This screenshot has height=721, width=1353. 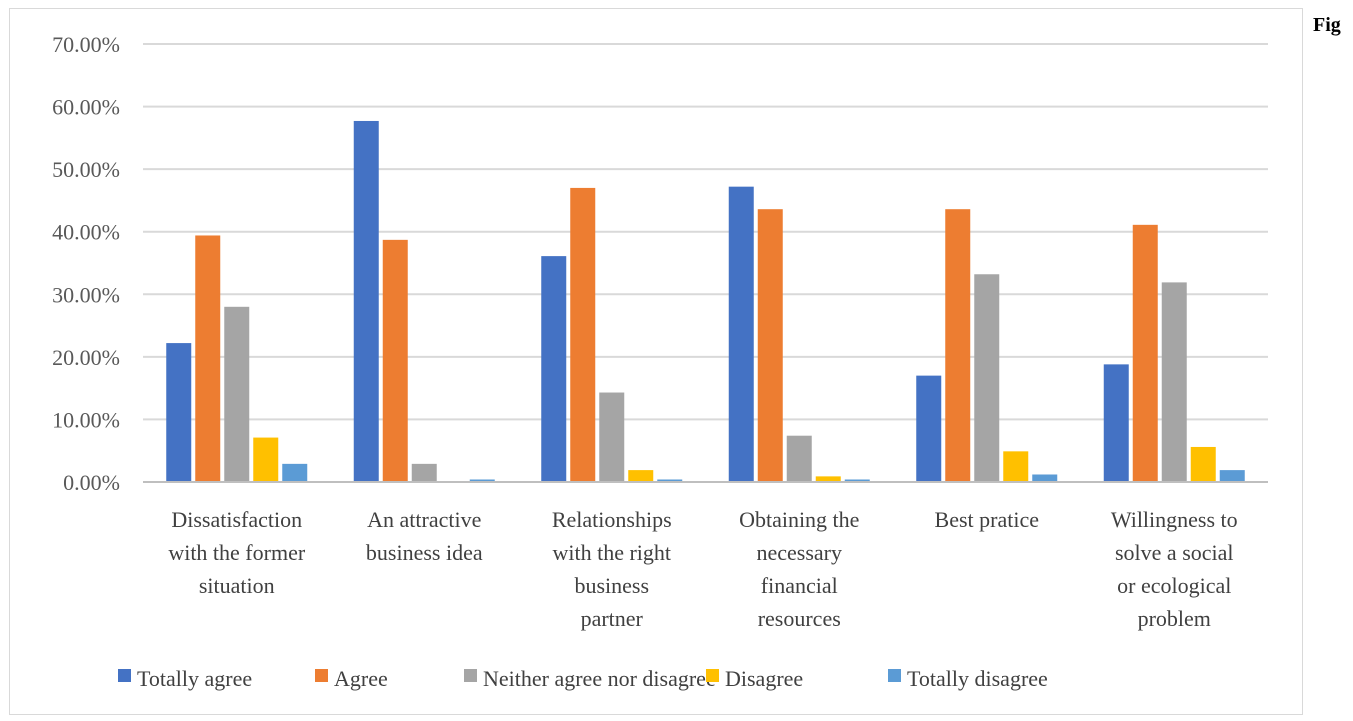 What do you see at coordinates (612, 519) in the screenshot?
I see `x-category-label: Relationships` at bounding box center [612, 519].